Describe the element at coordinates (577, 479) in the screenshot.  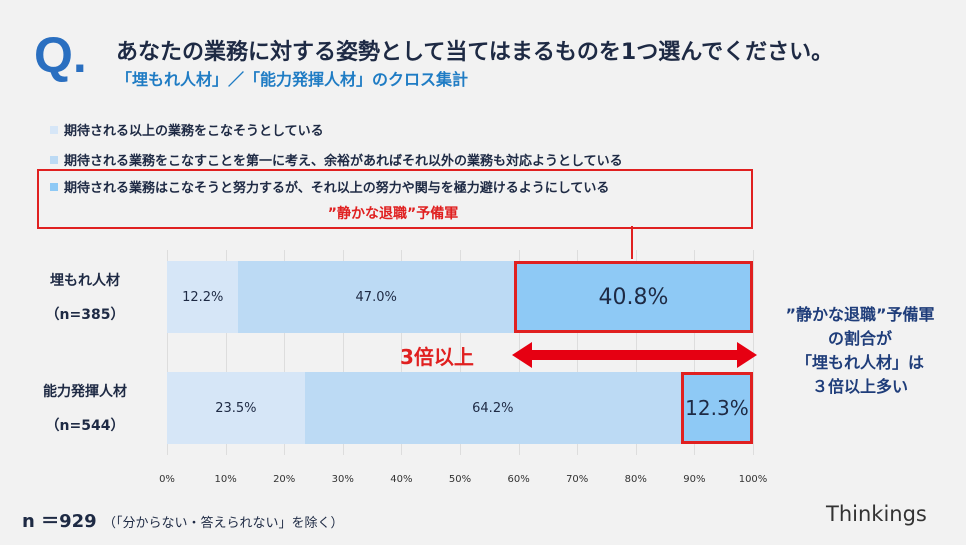
I see `x-tick-label: 70%` at that location.